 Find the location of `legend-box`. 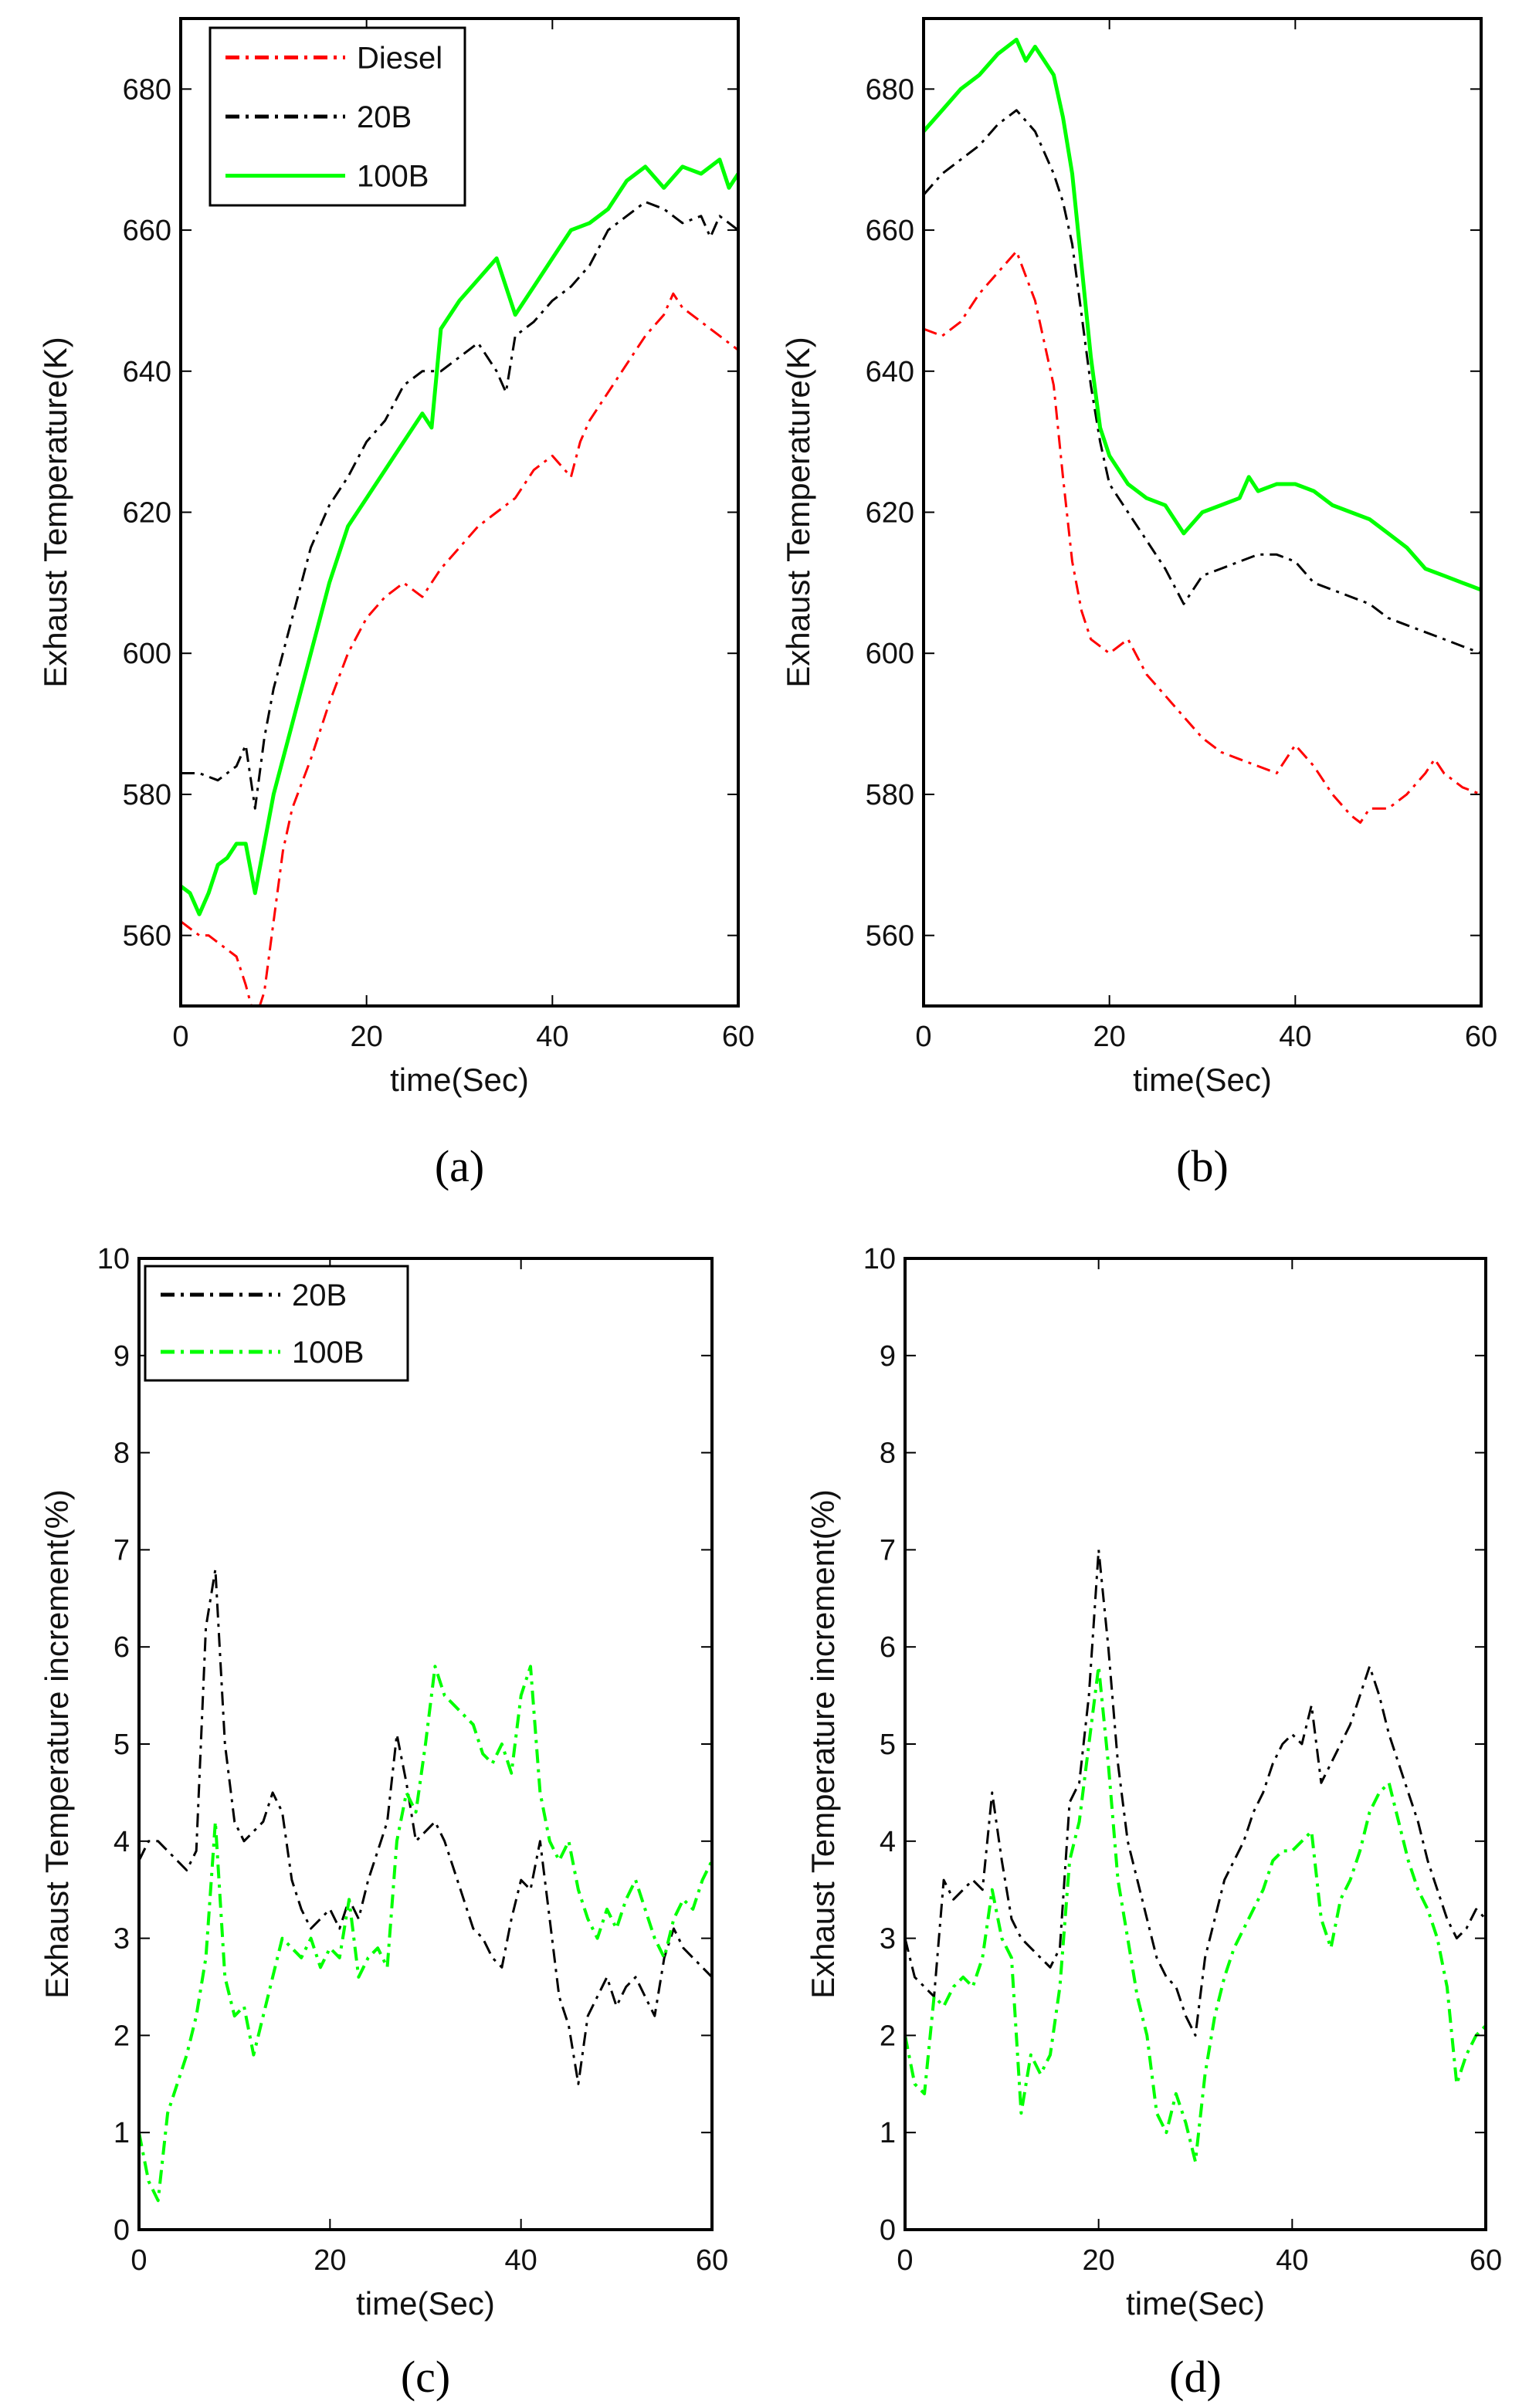

legend-box is located at coordinates (276, 1323).